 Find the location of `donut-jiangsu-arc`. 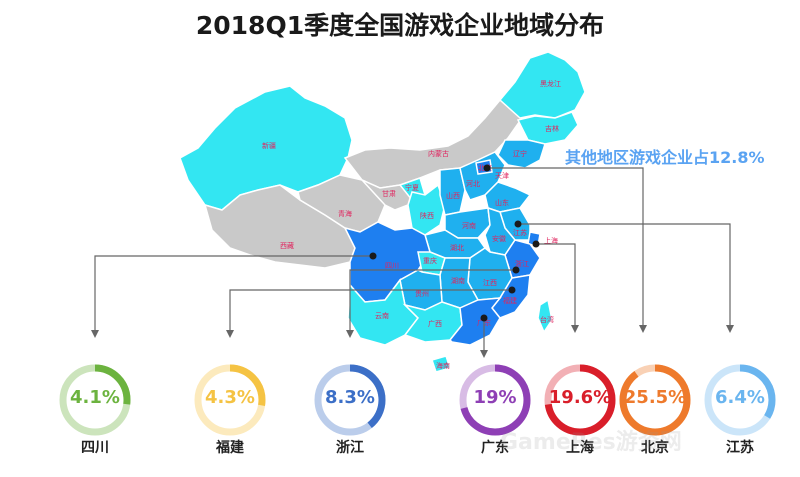

donut-jiangsu-arc is located at coordinates (740, 400).